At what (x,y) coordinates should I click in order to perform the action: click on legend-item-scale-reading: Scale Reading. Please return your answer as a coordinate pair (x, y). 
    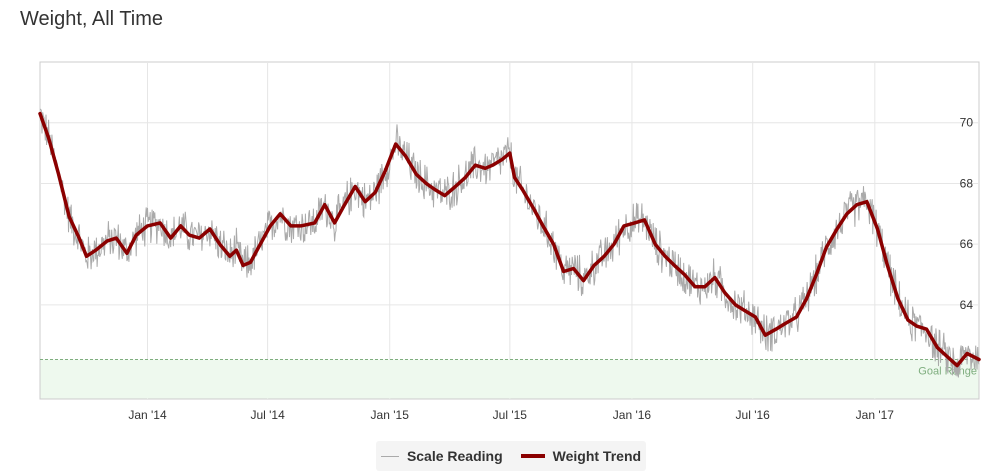
    Looking at the image, I should click on (441, 456).